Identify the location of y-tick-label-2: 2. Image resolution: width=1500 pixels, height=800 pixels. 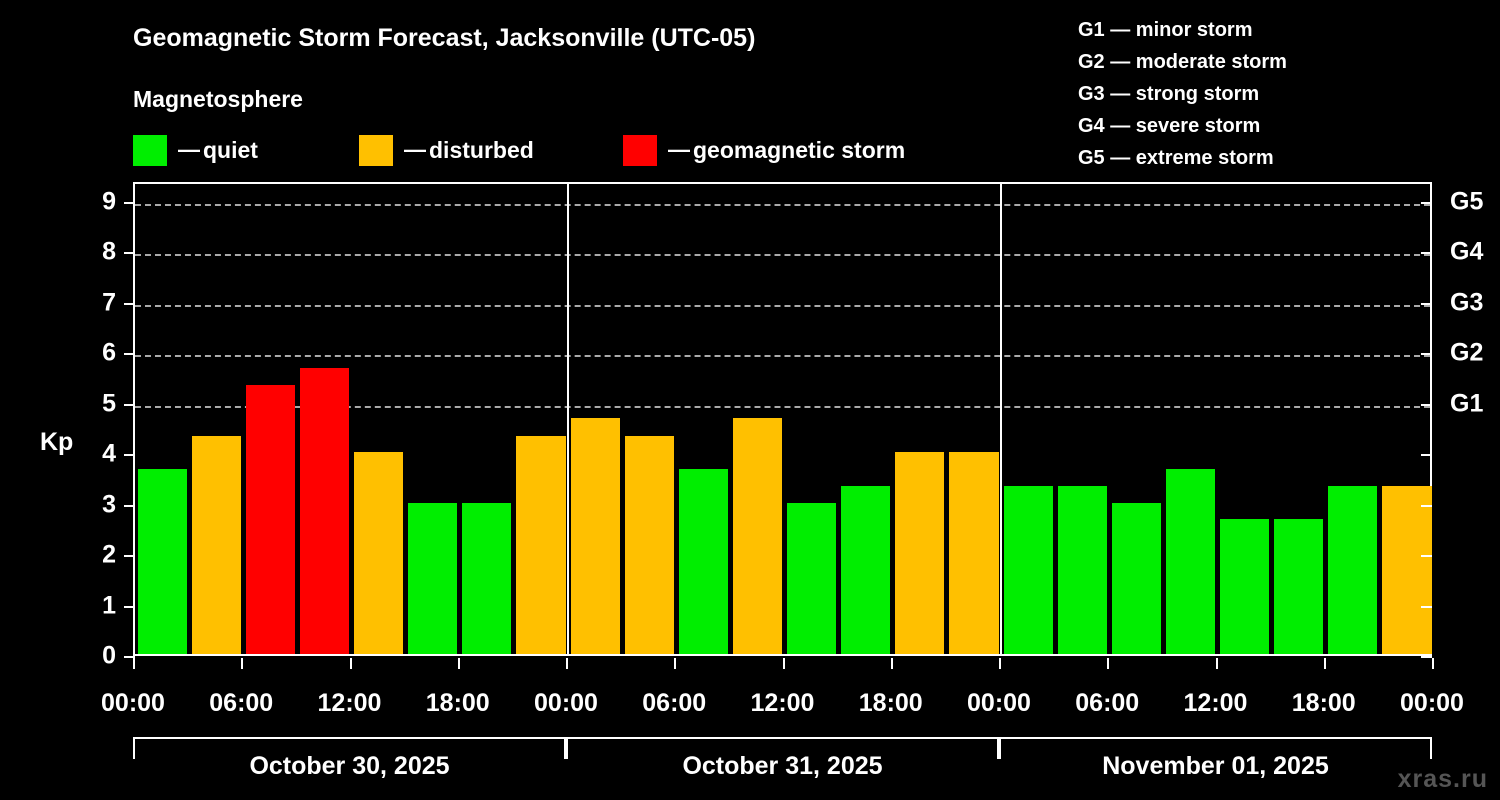
(109, 554).